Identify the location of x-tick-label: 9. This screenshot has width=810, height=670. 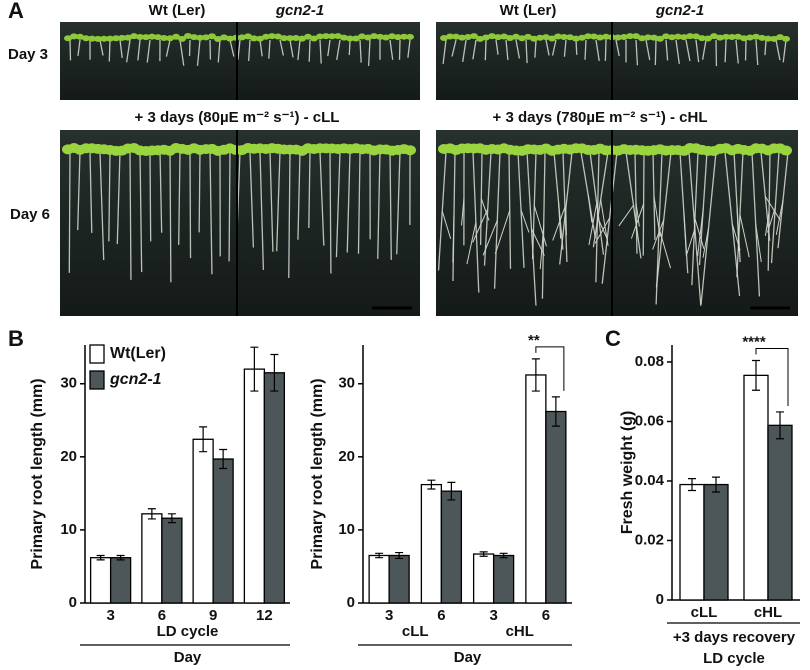
(213, 615).